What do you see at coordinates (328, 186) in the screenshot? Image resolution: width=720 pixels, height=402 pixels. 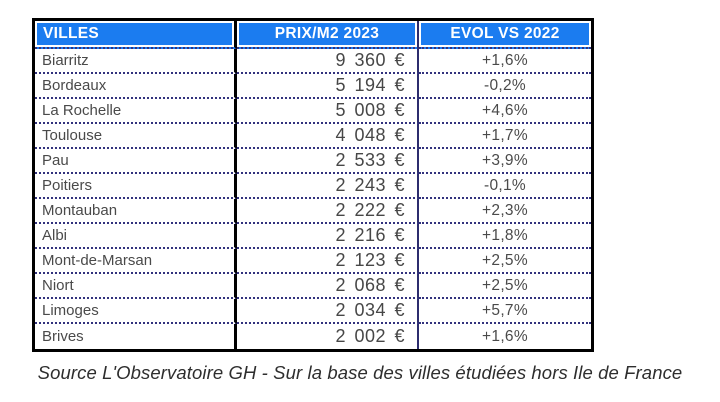 I see `price-cell: 2 243 €` at bounding box center [328, 186].